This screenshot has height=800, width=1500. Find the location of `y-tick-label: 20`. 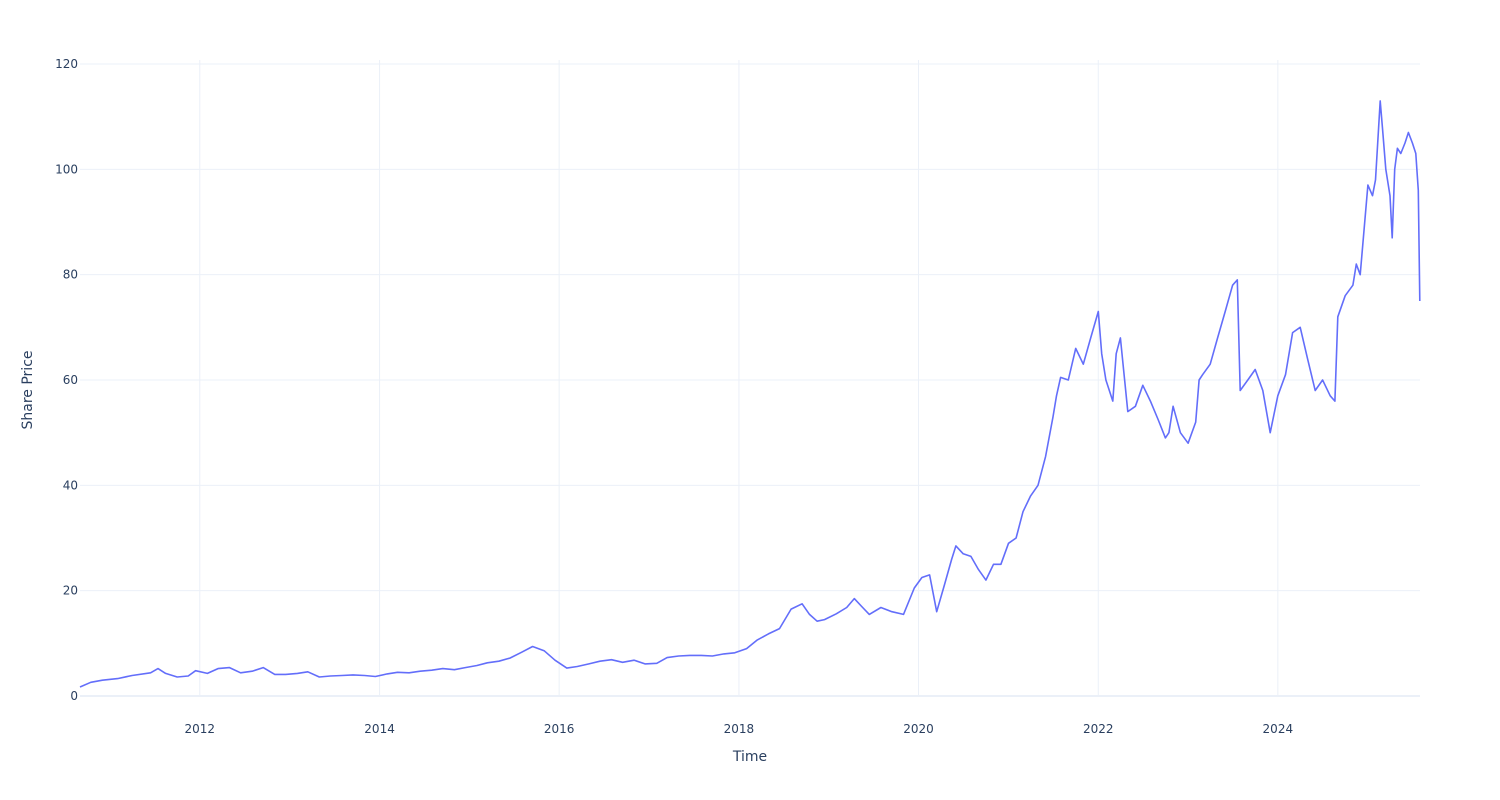

y-tick-label: 20 is located at coordinates (70, 591).